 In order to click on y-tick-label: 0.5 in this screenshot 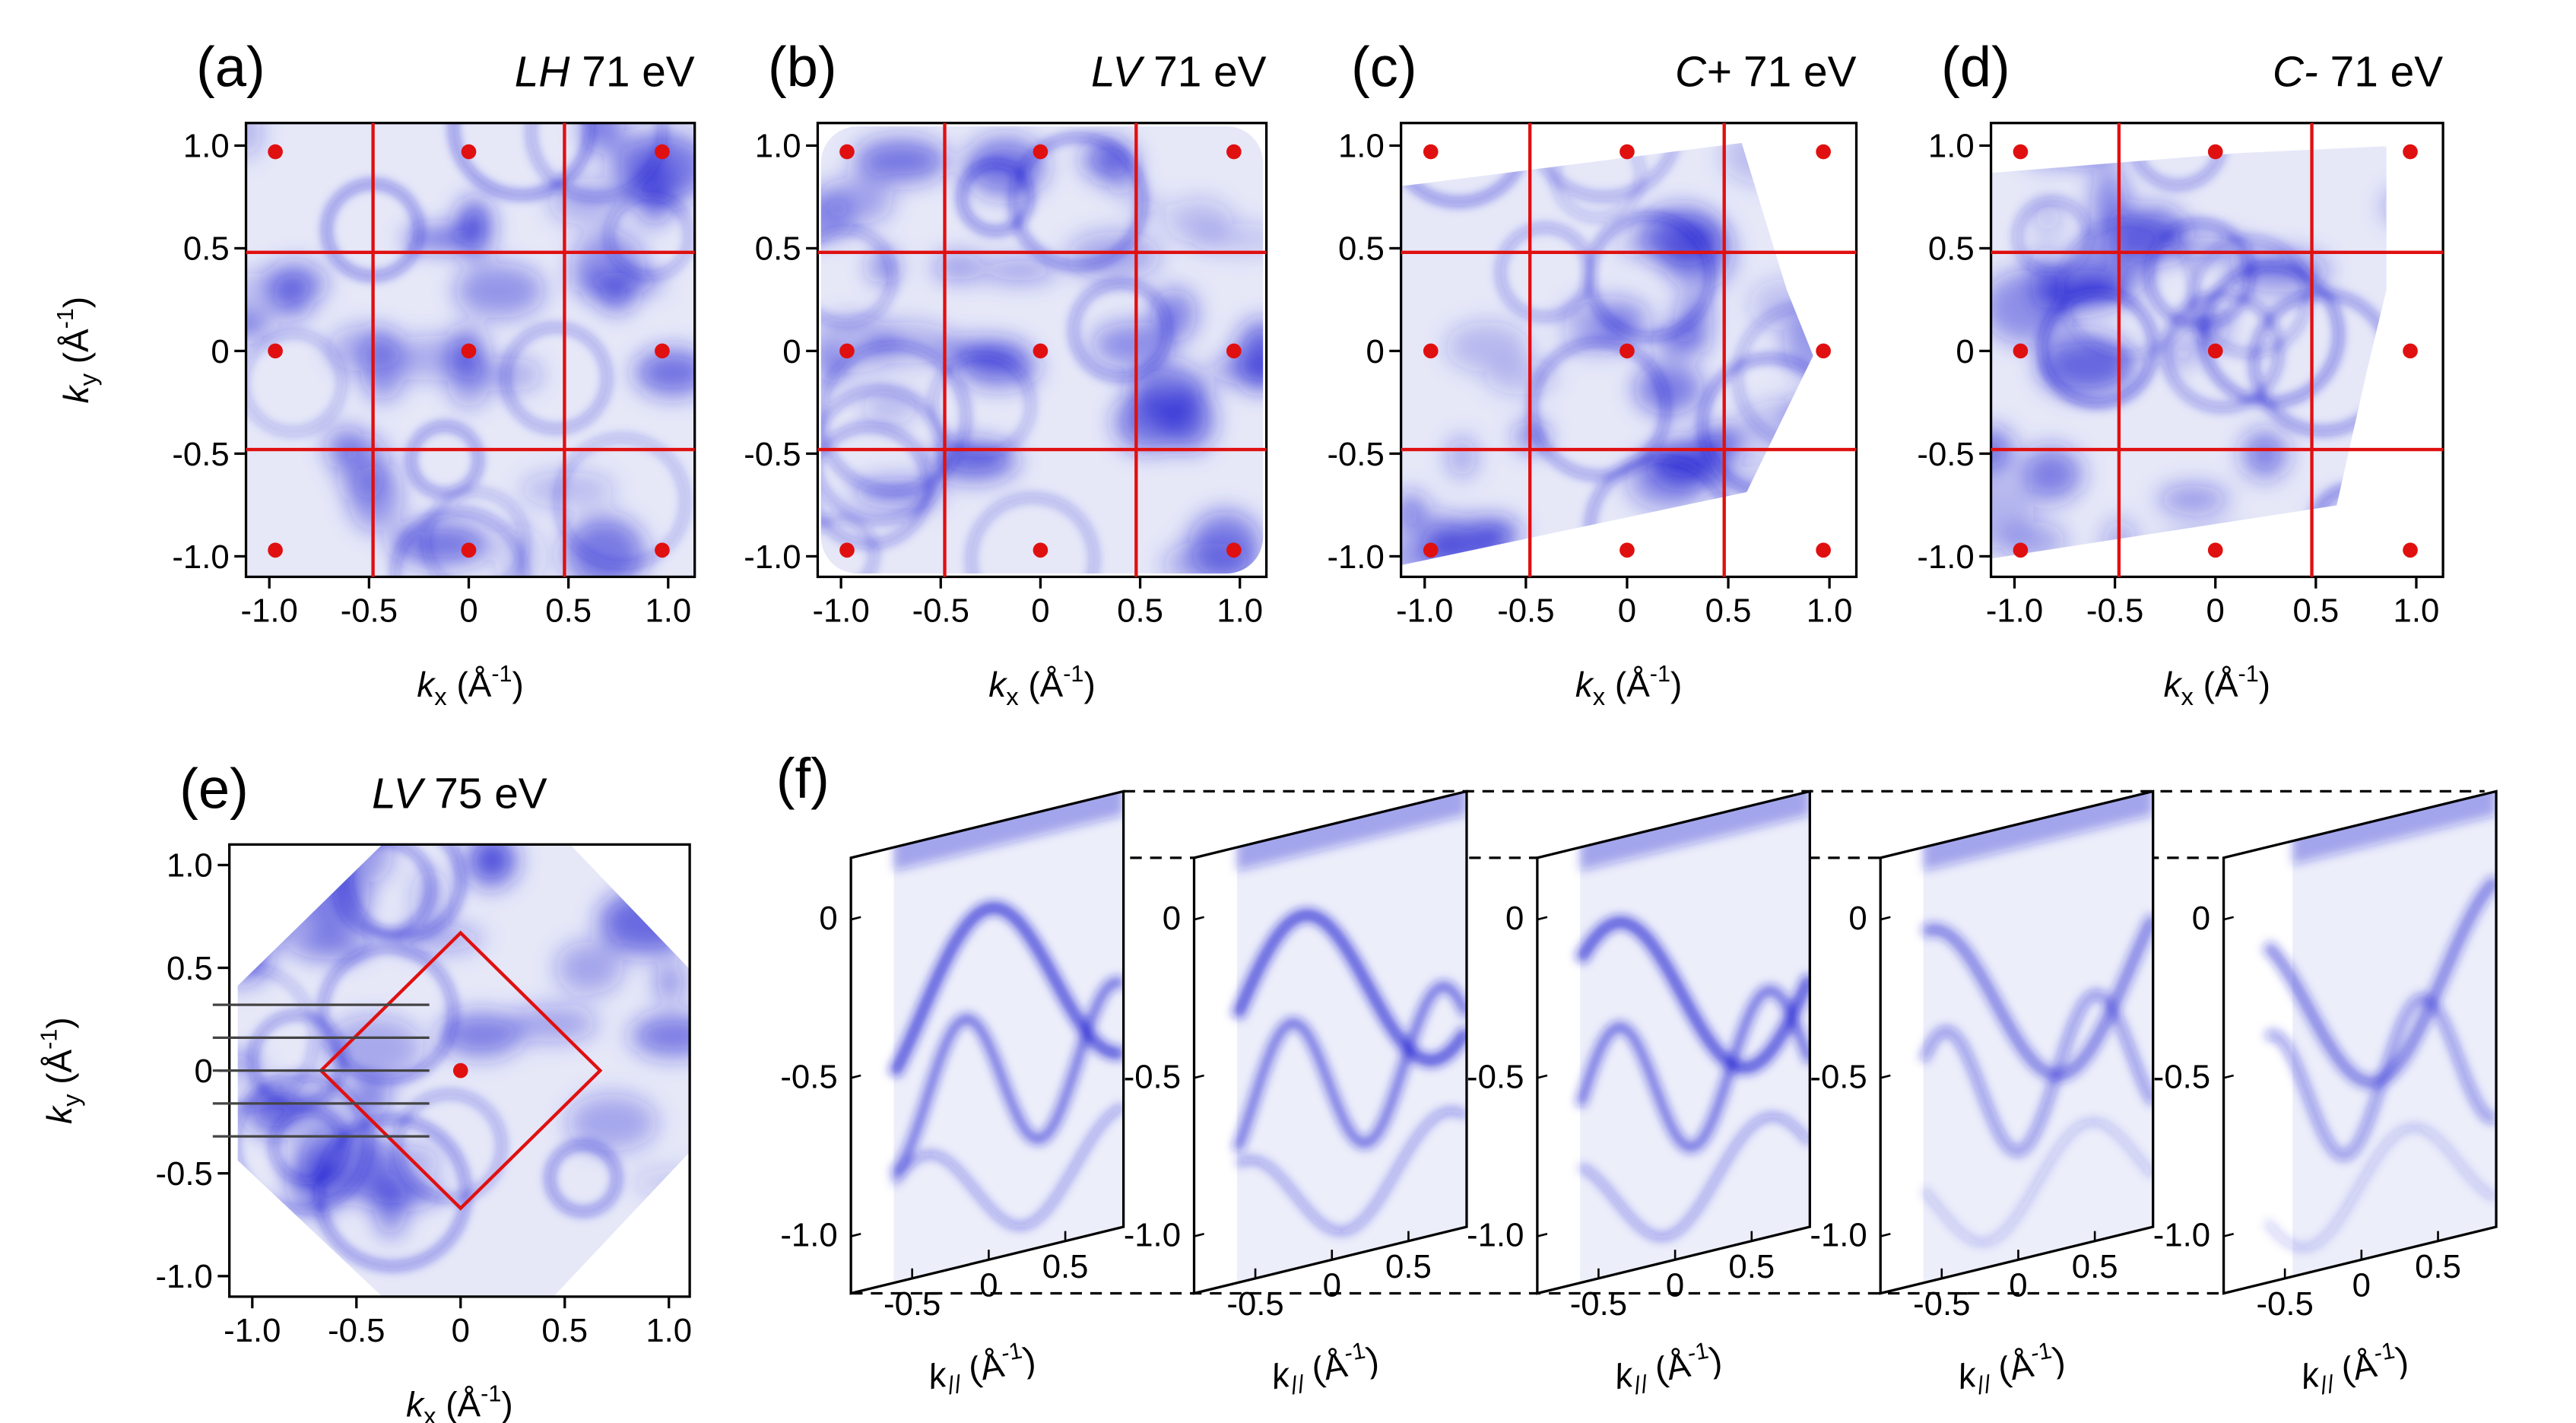, I will do `click(206, 249)`.